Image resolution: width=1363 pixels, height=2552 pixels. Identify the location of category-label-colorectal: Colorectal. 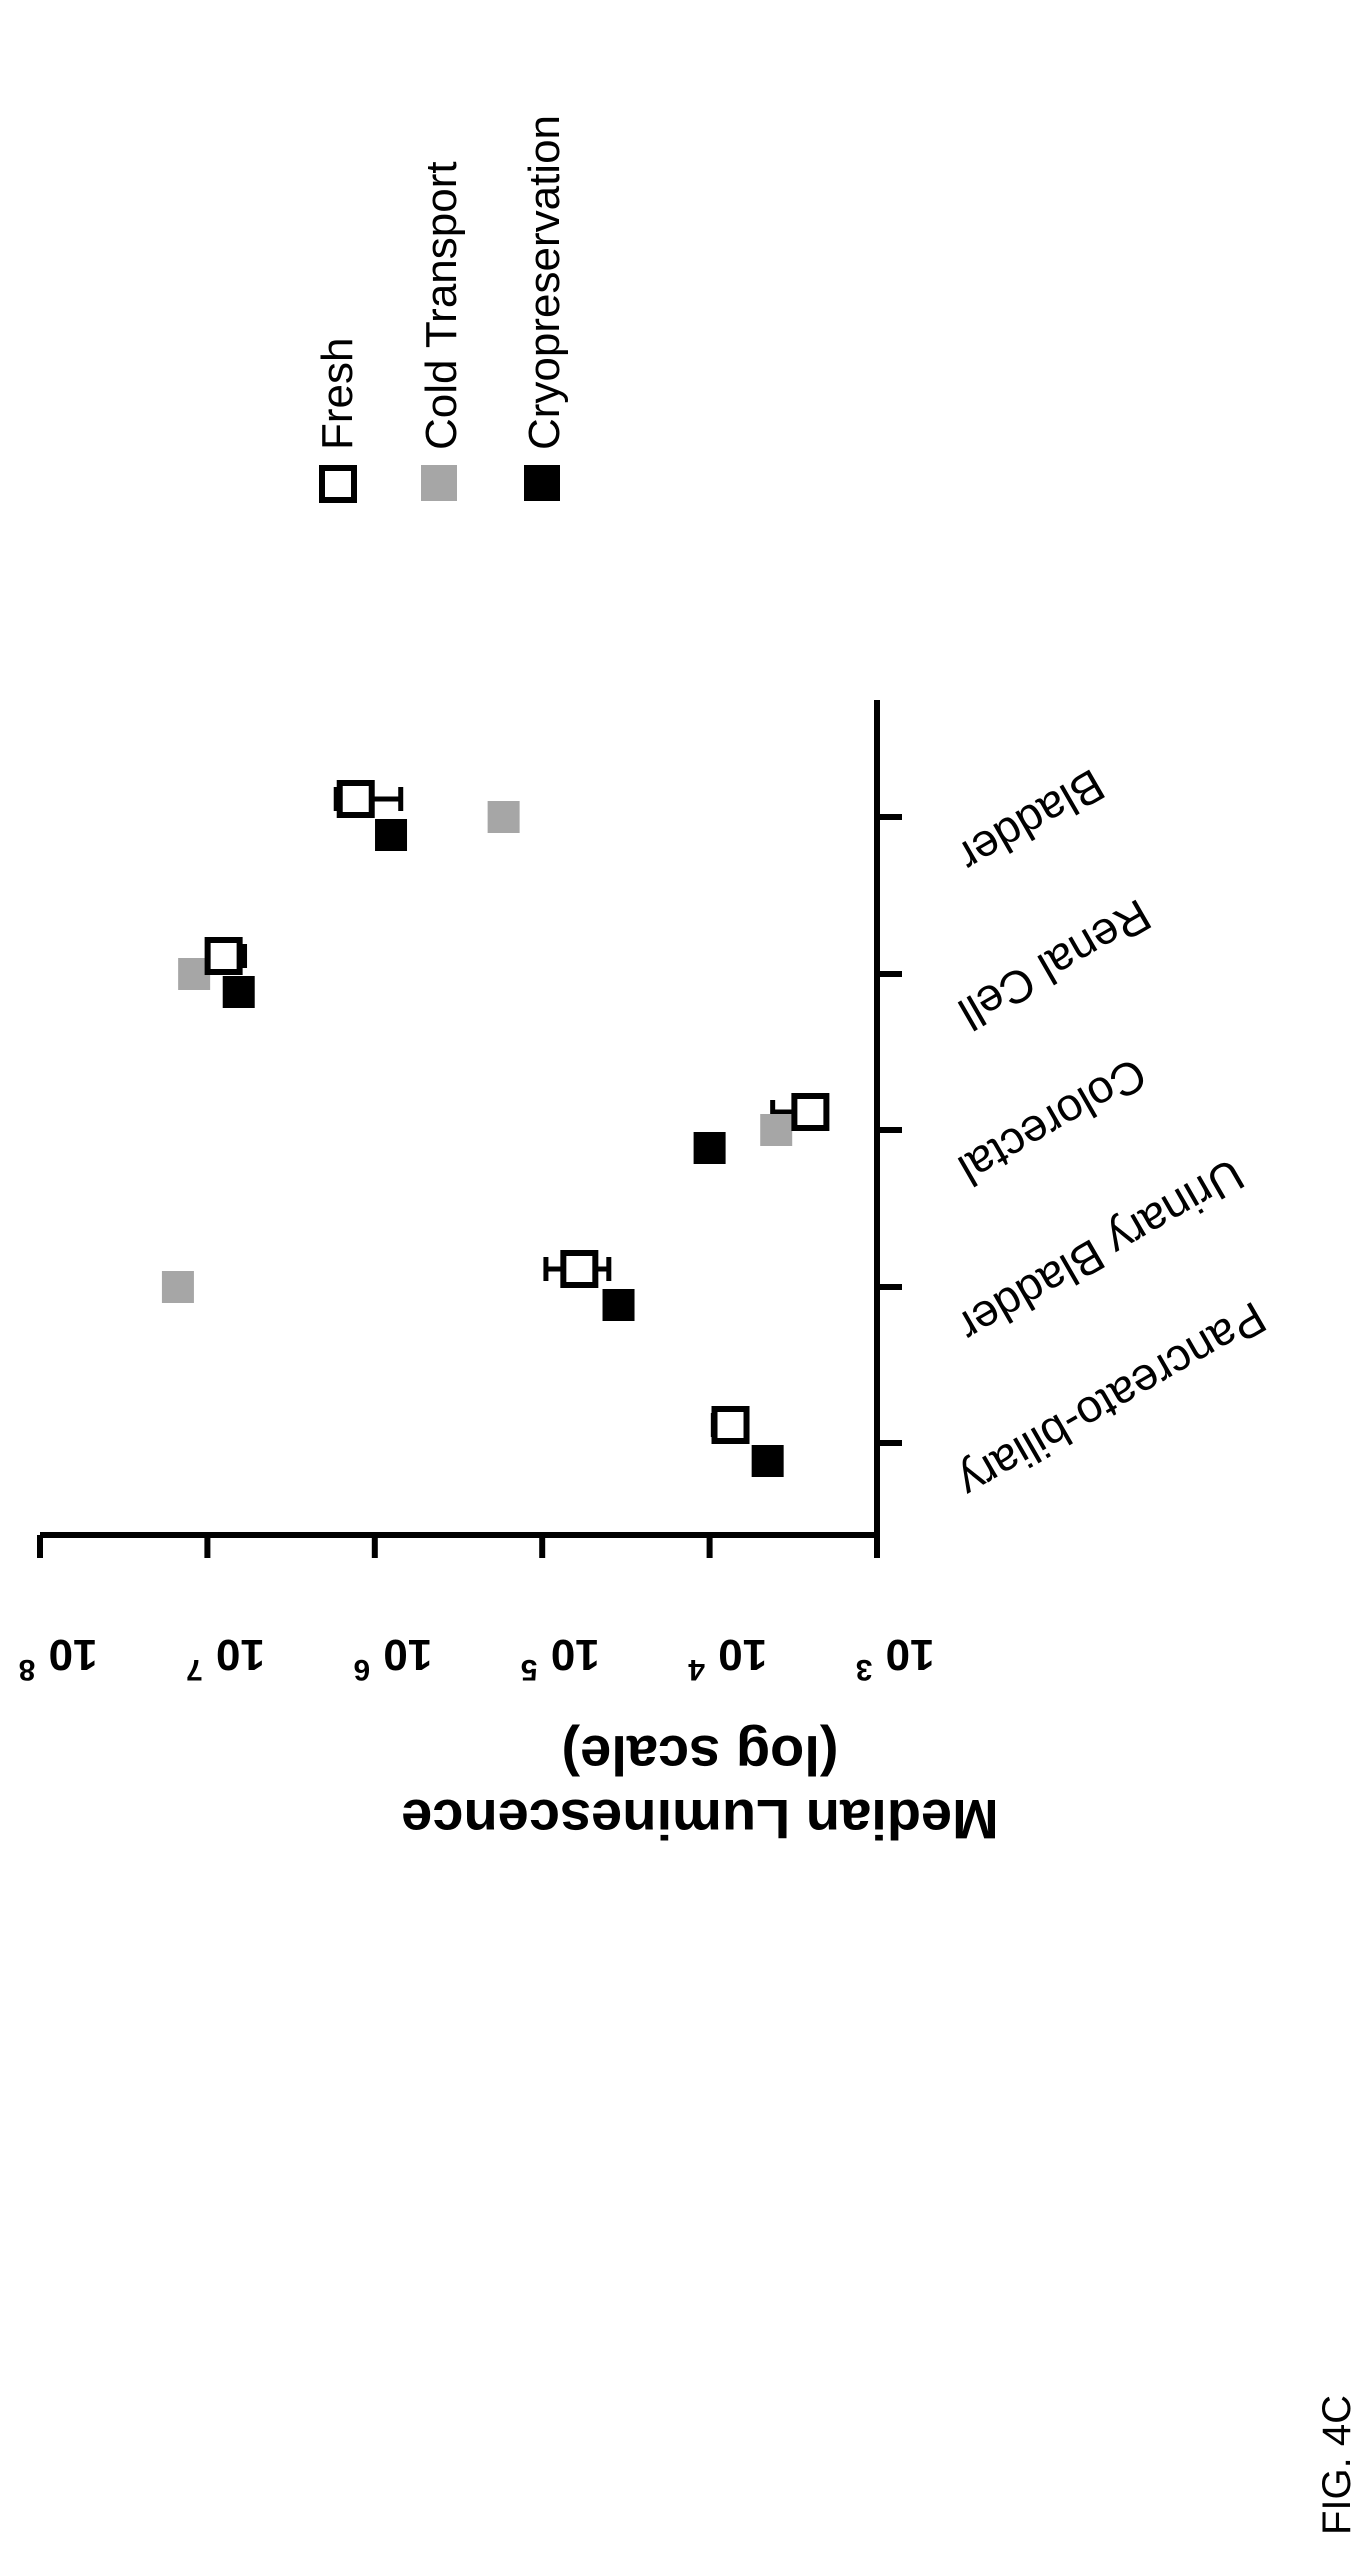
(1052, 1122).